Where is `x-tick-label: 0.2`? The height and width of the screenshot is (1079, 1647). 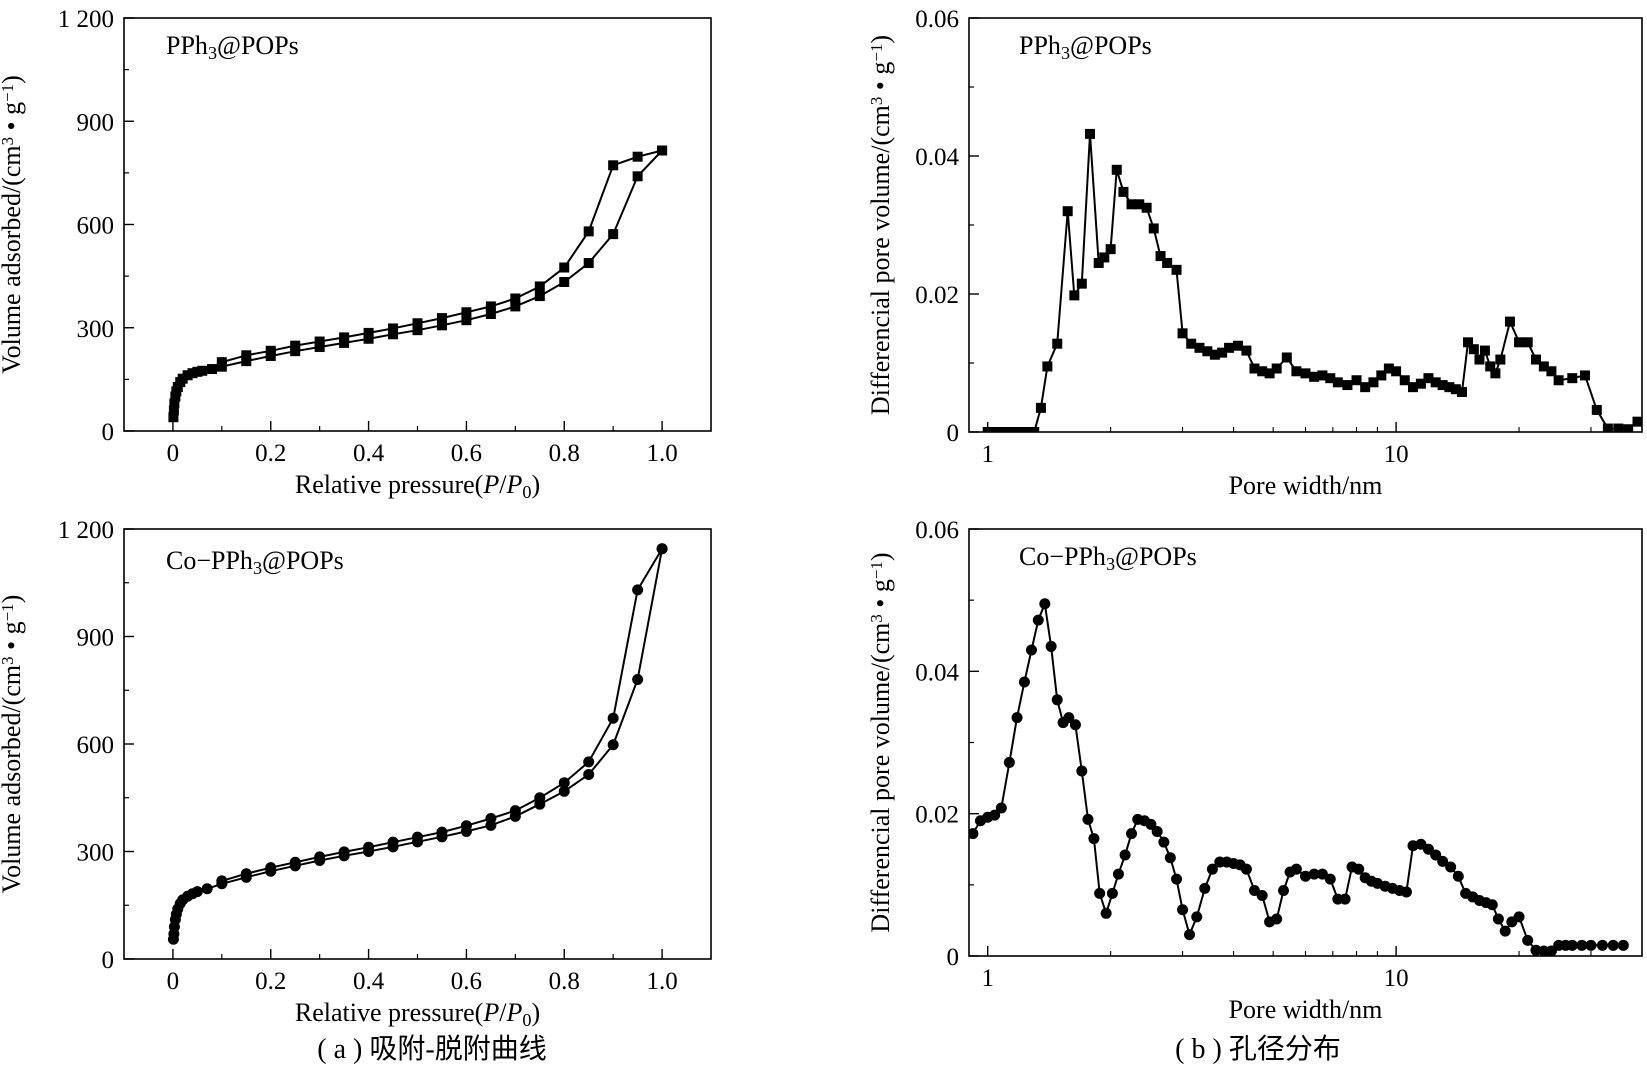 x-tick-label: 0.2 is located at coordinates (270, 981).